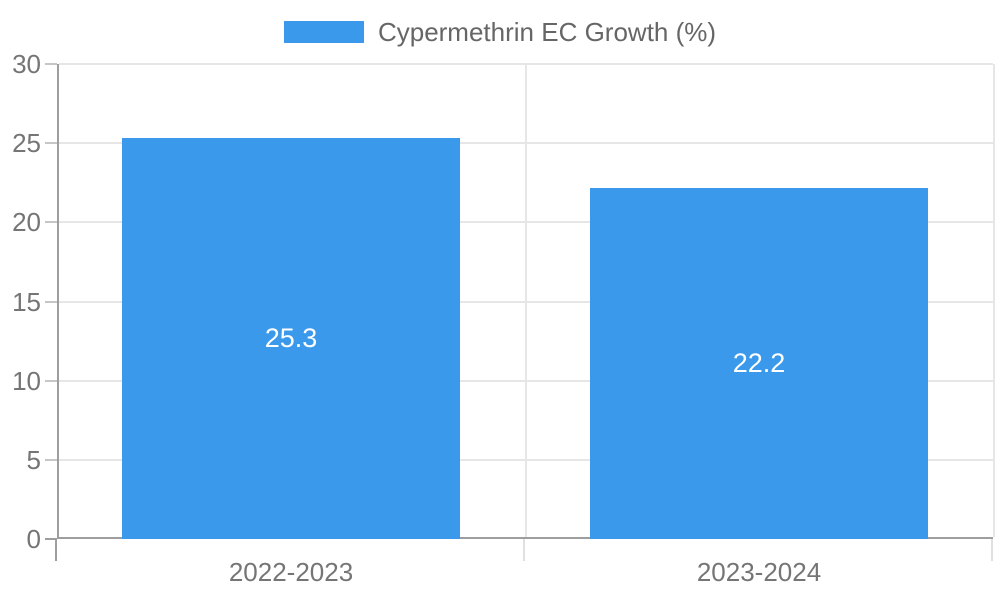 This screenshot has width=1000, height=600. I want to click on y-axis-label-20: 20, so click(26, 222).